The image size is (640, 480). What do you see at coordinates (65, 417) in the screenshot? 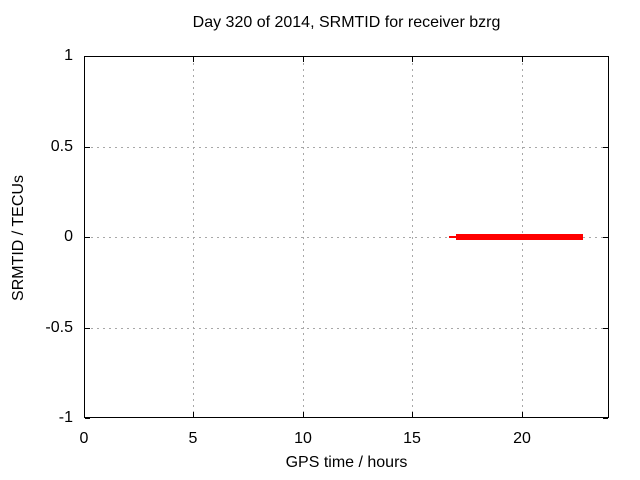
I see `y-tick-label: -1` at bounding box center [65, 417].